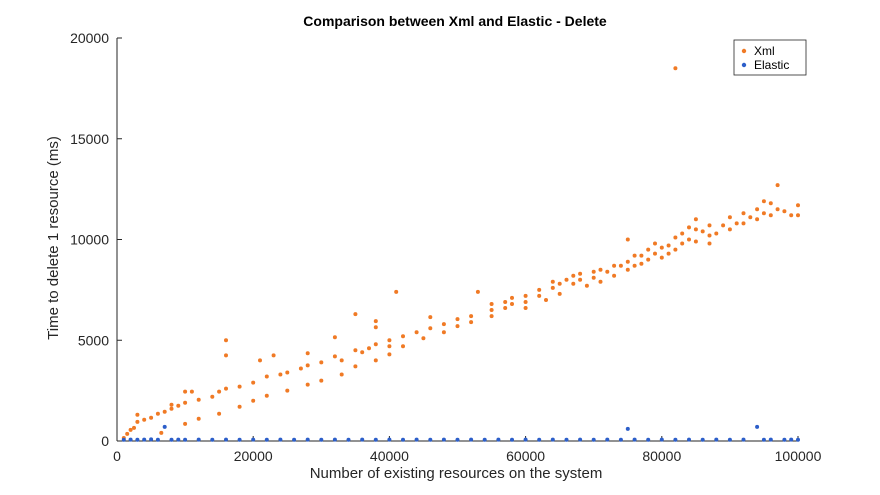 The height and width of the screenshot is (495, 880). What do you see at coordinates (253, 456) in the screenshot?
I see `x-tick-label: 20000` at bounding box center [253, 456].